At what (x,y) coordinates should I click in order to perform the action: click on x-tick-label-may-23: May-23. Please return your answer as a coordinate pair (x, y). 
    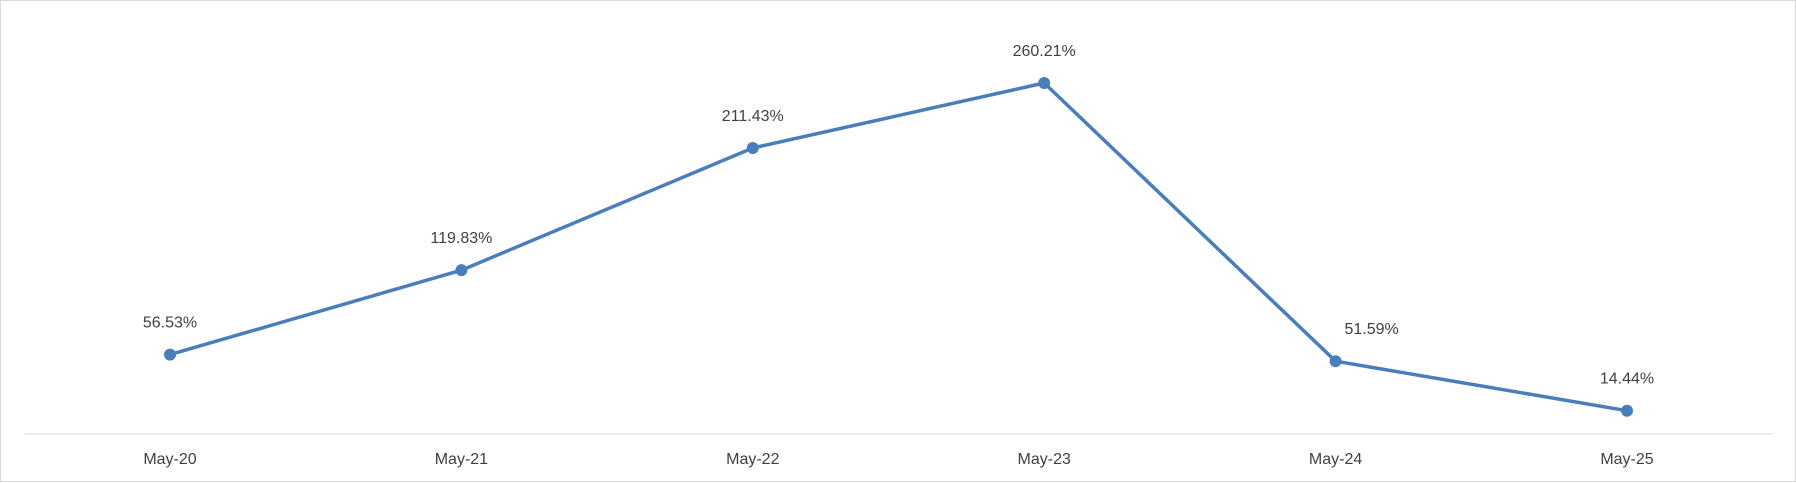
    Looking at the image, I should click on (1044, 459).